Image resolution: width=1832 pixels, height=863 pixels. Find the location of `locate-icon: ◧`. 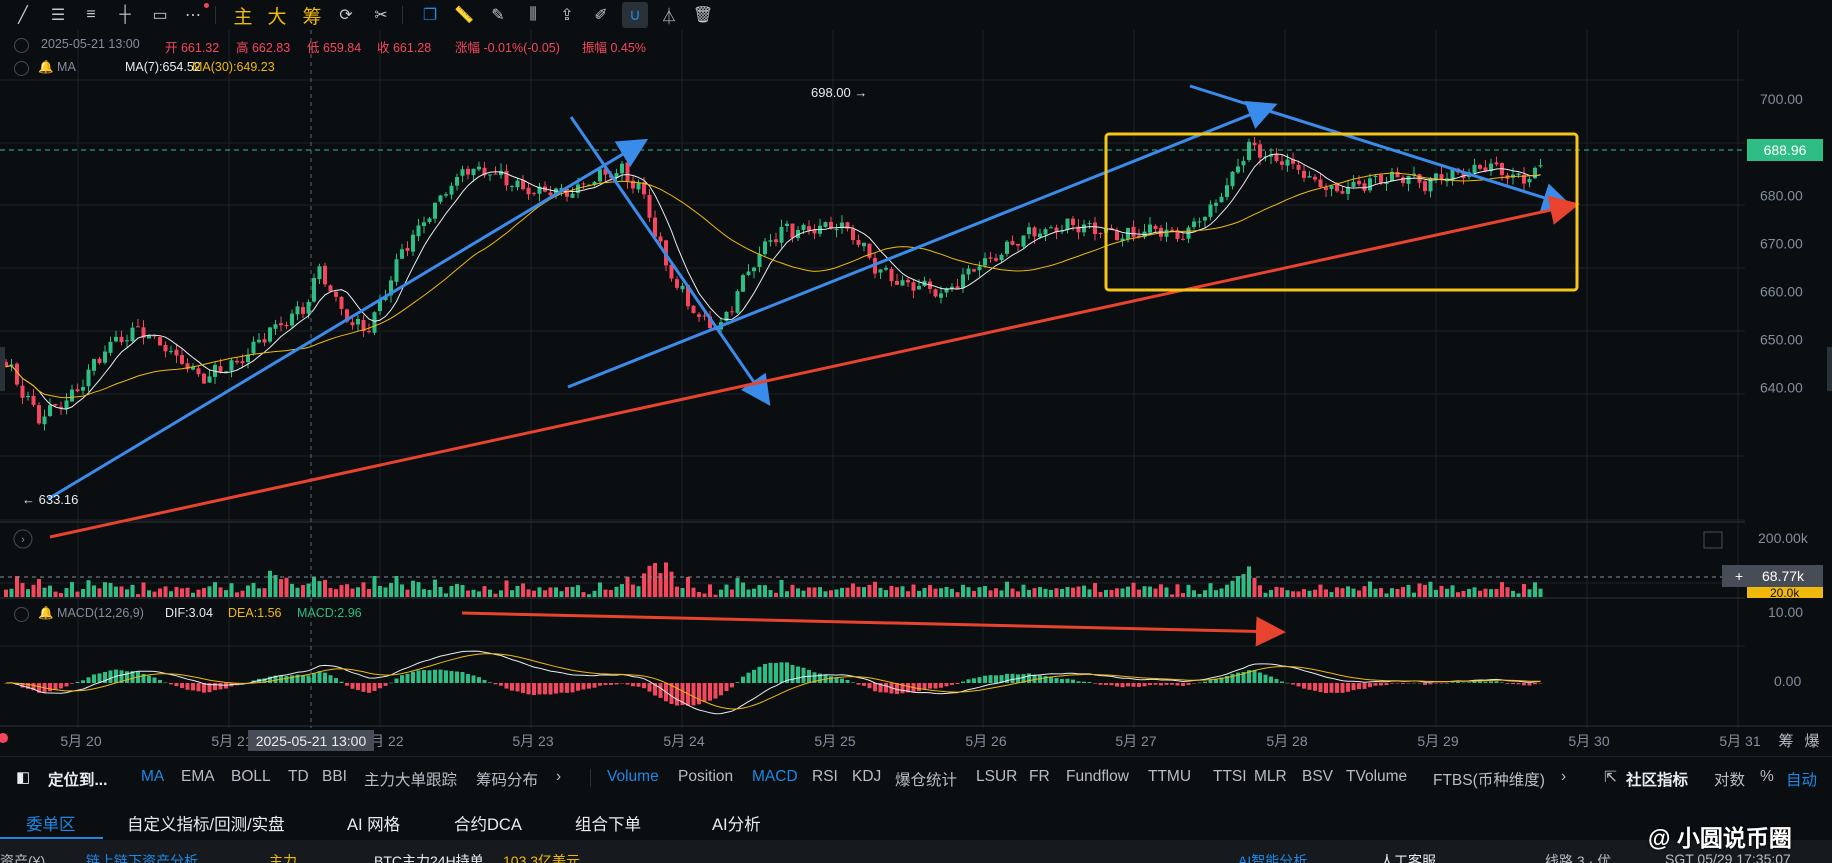

locate-icon: ◧ is located at coordinates (23, 777).